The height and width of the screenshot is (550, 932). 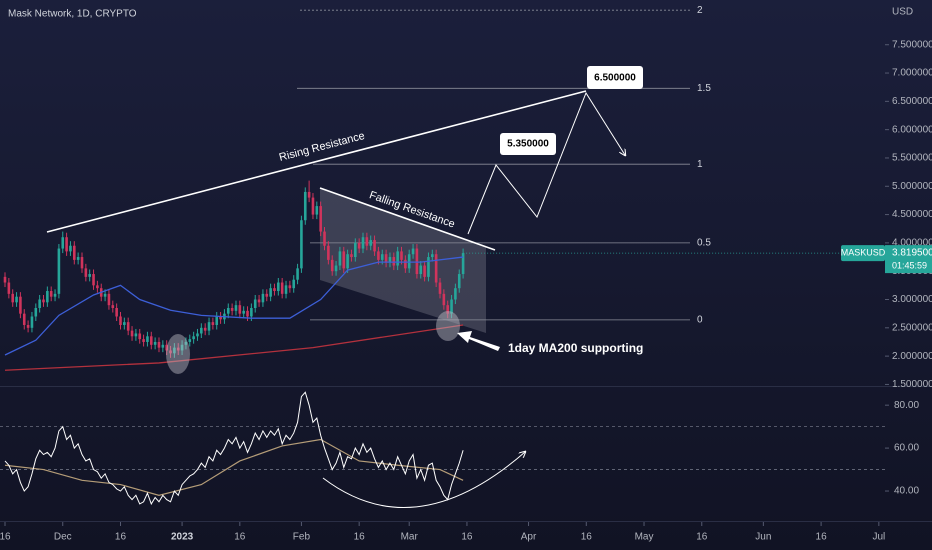 I want to click on support-ellipse, so click(x=178, y=354).